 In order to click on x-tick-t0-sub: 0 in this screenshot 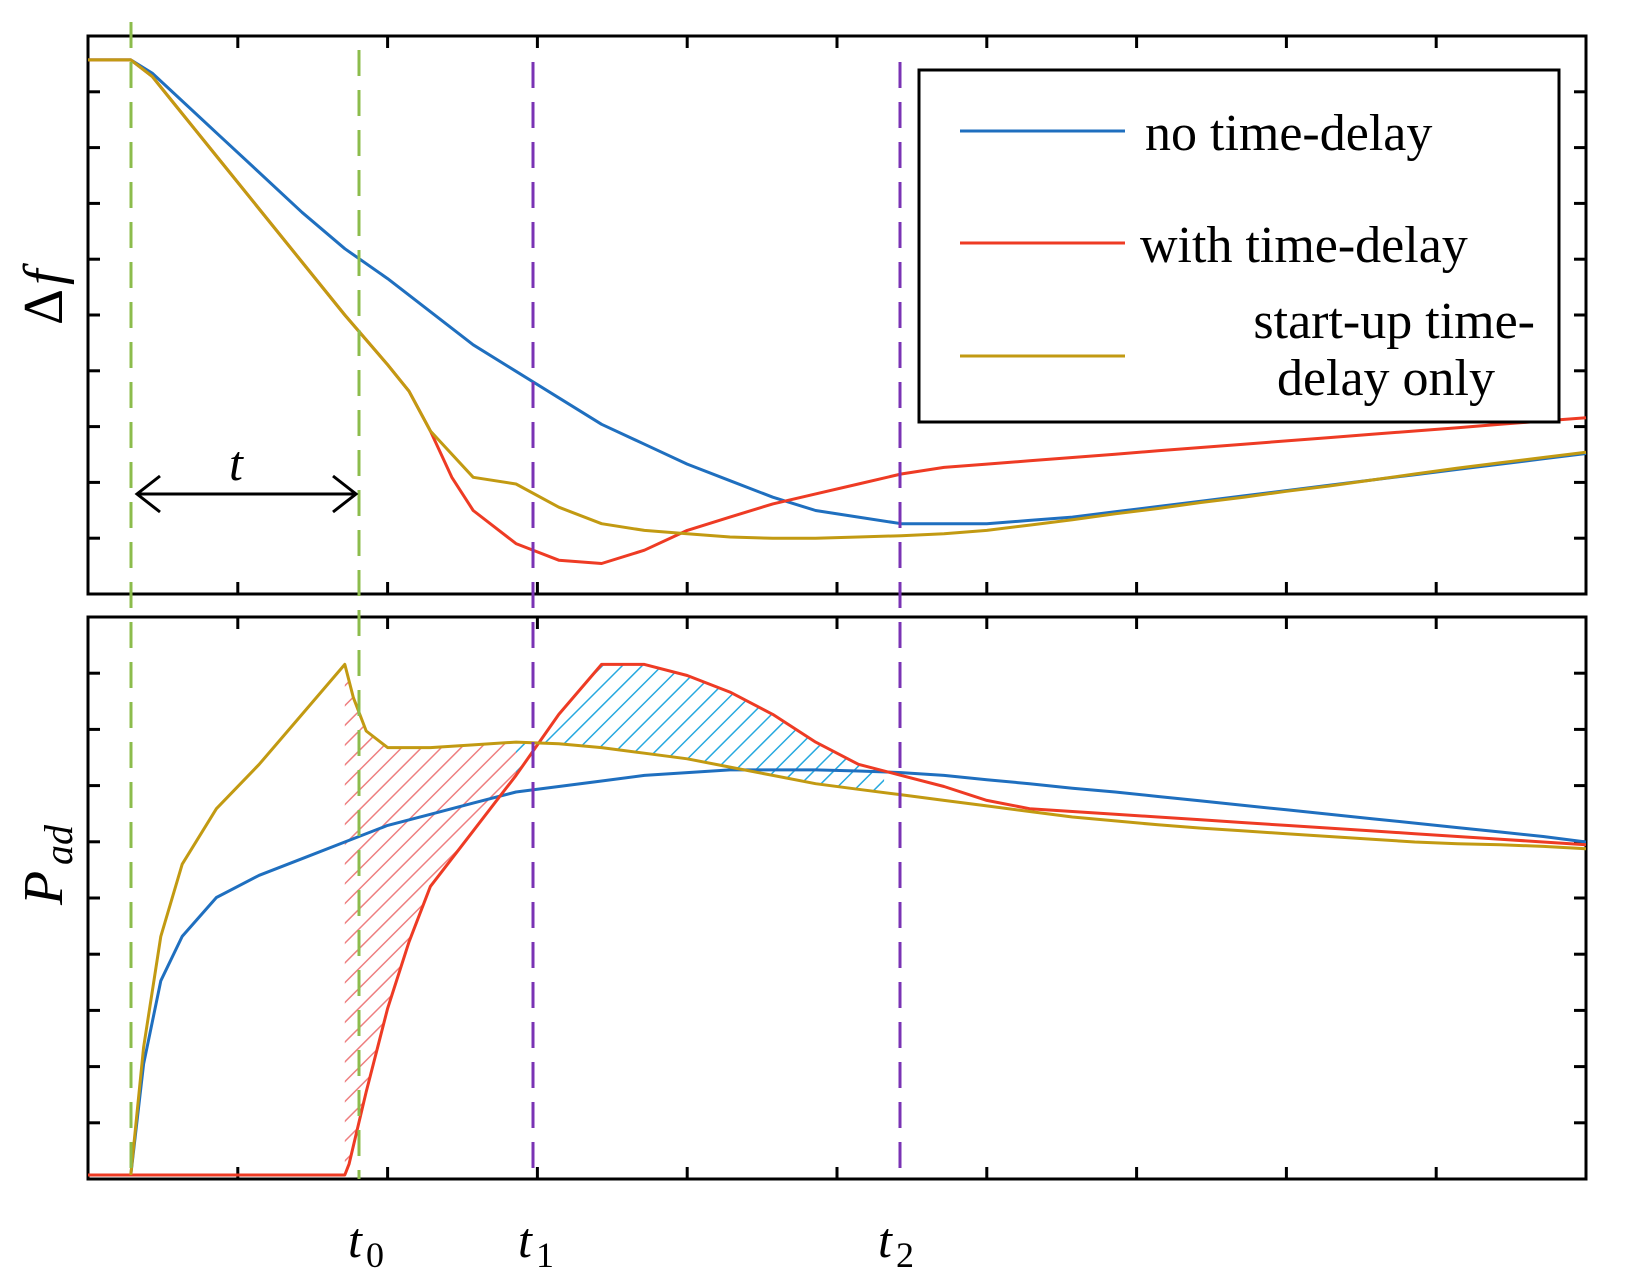, I will do `click(375, 1255)`.